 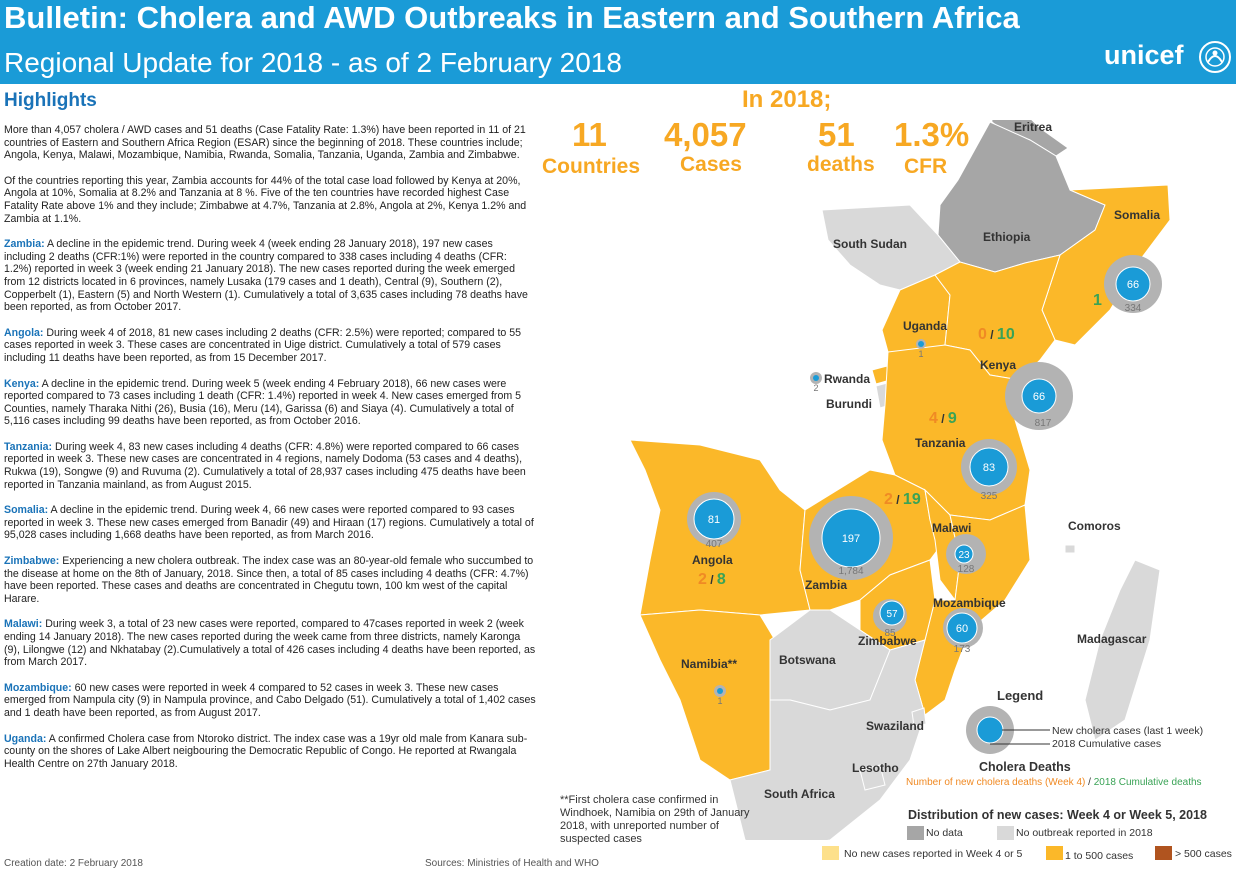 What do you see at coordinates (964, 555) in the screenshot?
I see `svg-text: 23` at bounding box center [964, 555].